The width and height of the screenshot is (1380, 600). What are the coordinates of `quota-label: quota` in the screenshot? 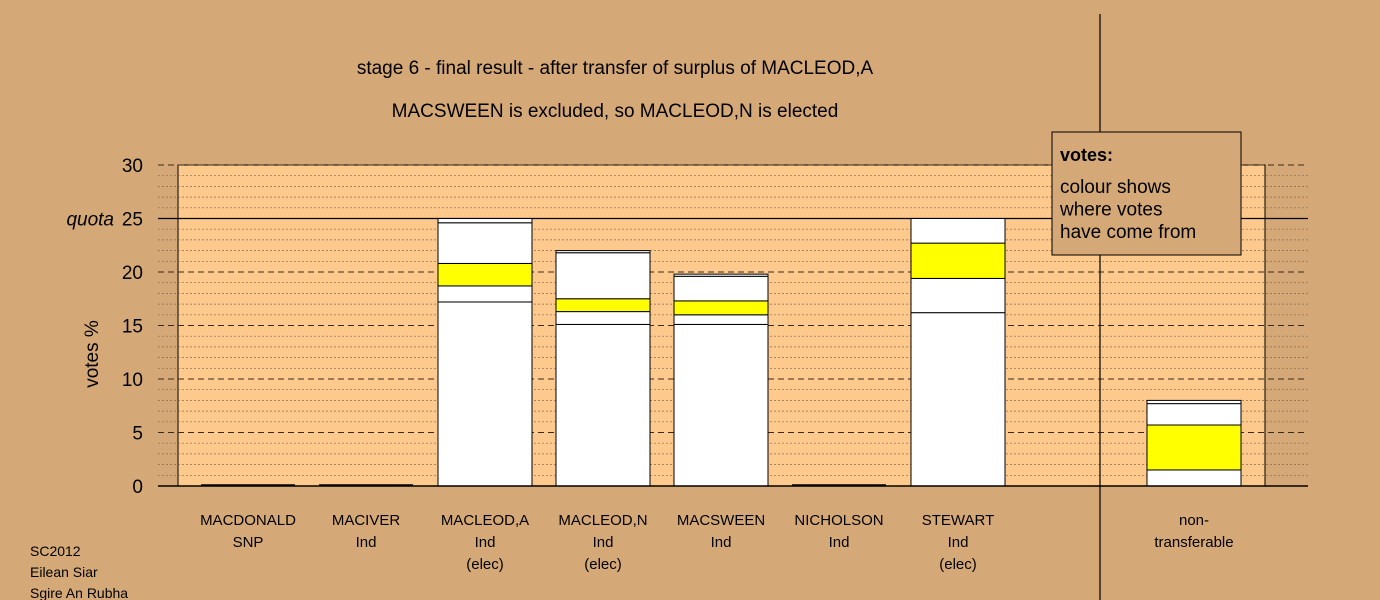 It's located at (90, 220).